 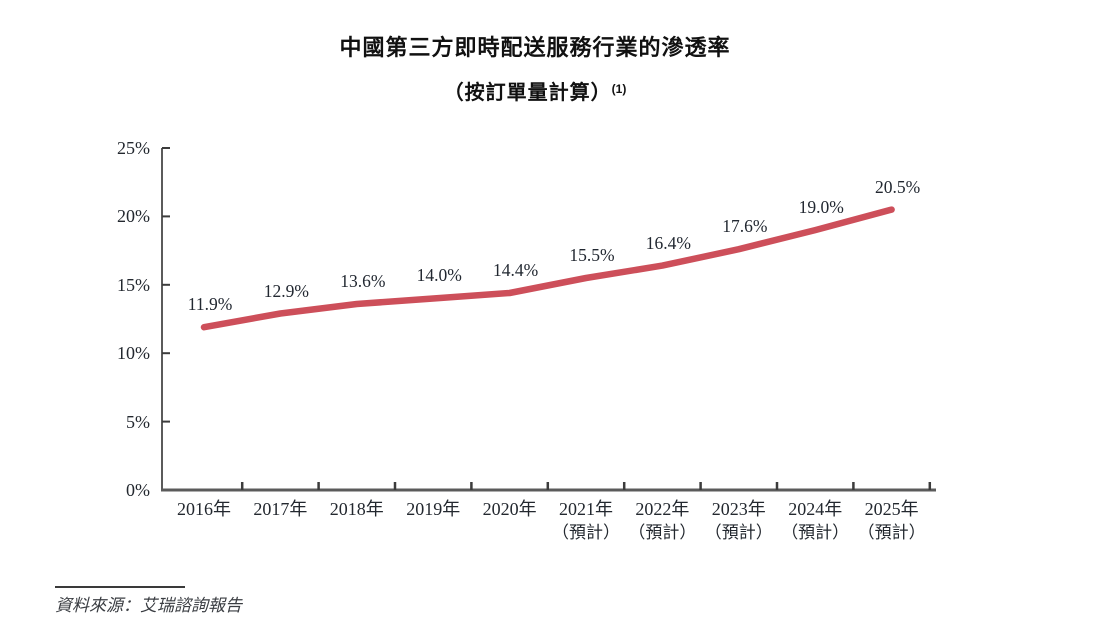 I want to click on x-axis-label: 2023年 （預計）, so click(x=739, y=521).